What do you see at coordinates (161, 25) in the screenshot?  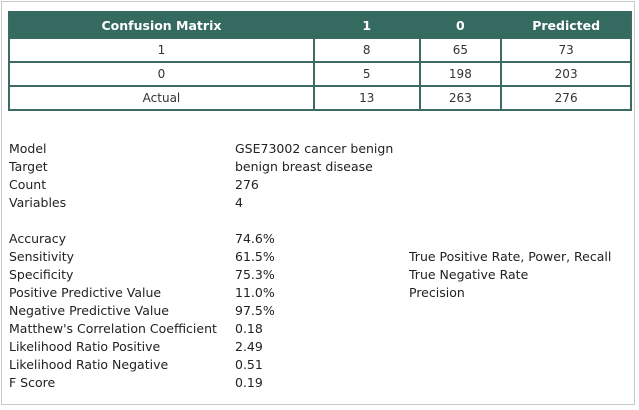 I see `header-confusion-matrix: Confusion Matrix` at bounding box center [161, 25].